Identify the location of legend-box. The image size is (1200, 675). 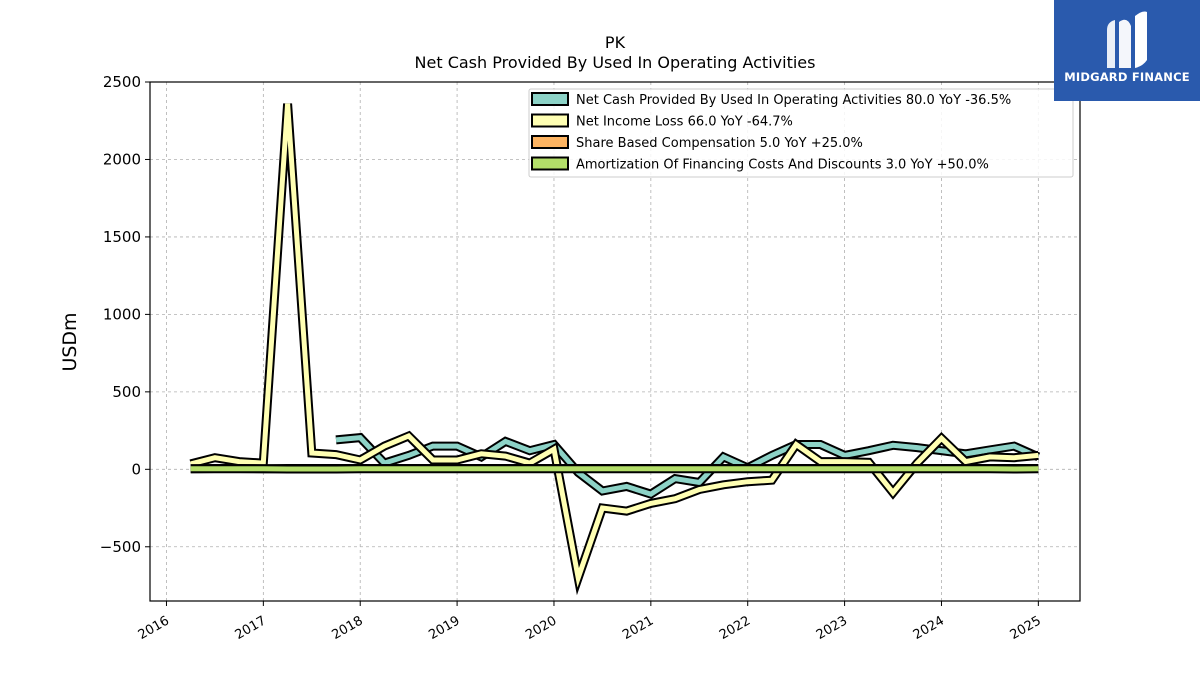
(801, 133).